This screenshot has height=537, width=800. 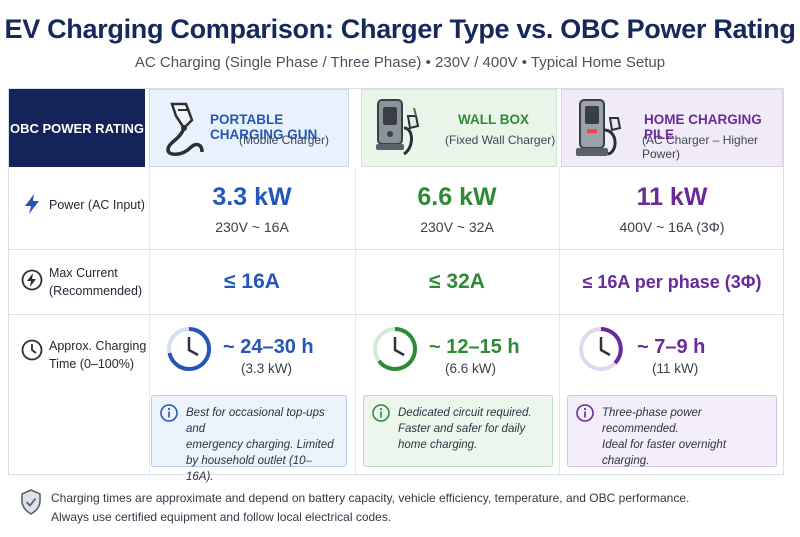 What do you see at coordinates (31, 502) in the screenshot?
I see `shield-check-icon` at bounding box center [31, 502].